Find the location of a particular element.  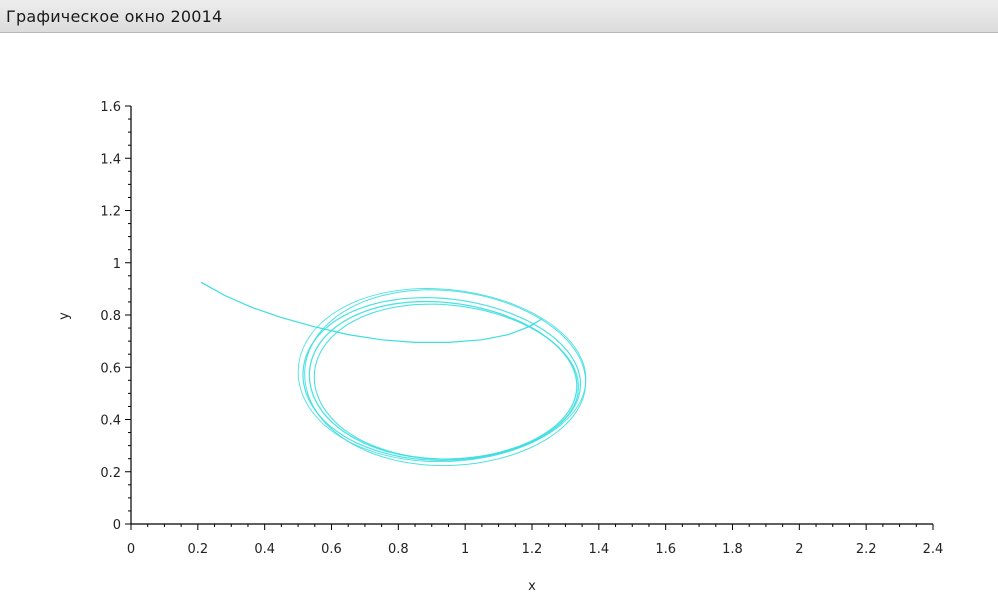

x-tick-label: 1.8 is located at coordinates (732, 549).